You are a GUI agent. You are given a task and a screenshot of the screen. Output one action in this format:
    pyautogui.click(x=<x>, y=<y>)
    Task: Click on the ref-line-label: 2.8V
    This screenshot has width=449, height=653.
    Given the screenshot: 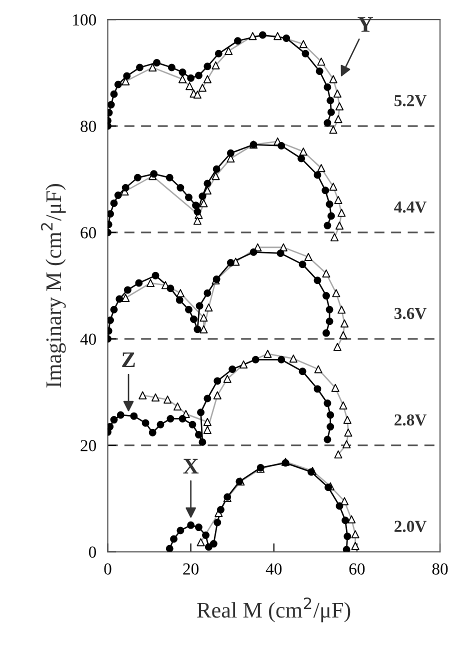 What is the action you would take?
    pyautogui.click(x=410, y=420)
    